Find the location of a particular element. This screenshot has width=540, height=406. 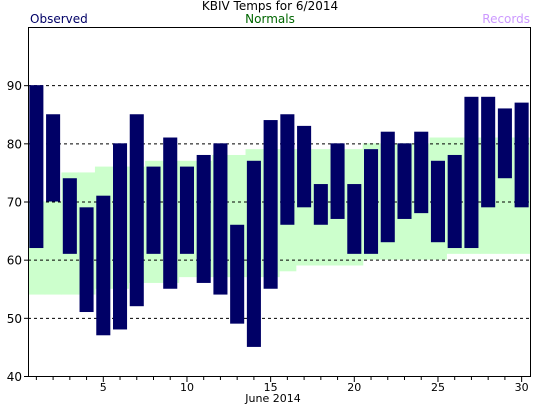

y-tick-label-80: 80 is located at coordinates (14, 144).